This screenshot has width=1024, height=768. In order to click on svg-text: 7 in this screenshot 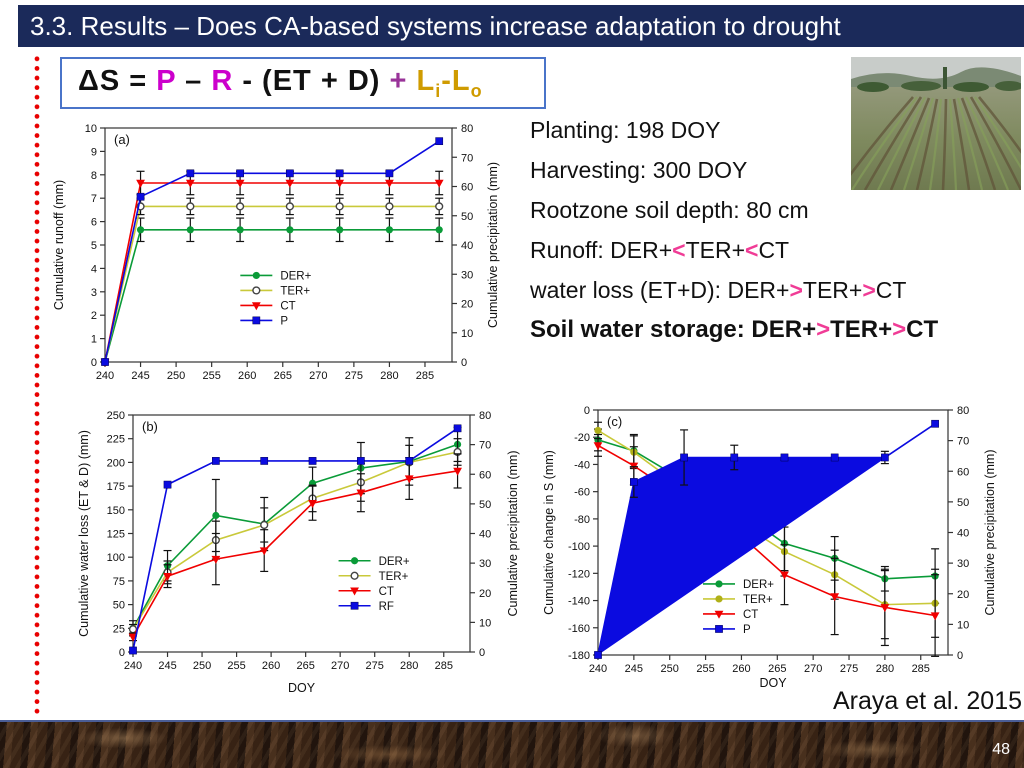, I will do `click(94, 199)`.